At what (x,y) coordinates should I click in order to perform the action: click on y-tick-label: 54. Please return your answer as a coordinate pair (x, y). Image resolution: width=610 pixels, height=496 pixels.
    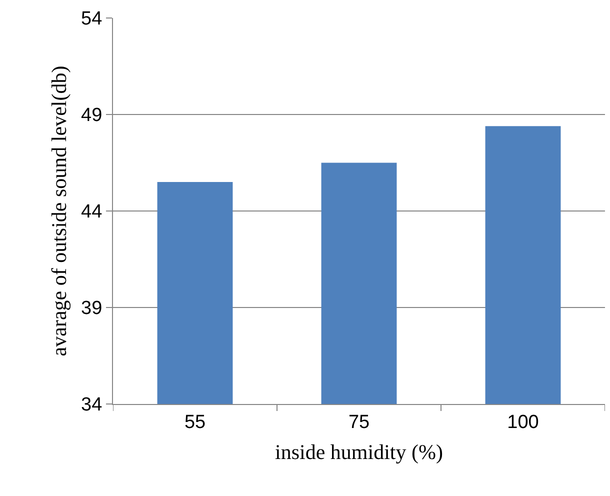
    Looking at the image, I should click on (92, 19).